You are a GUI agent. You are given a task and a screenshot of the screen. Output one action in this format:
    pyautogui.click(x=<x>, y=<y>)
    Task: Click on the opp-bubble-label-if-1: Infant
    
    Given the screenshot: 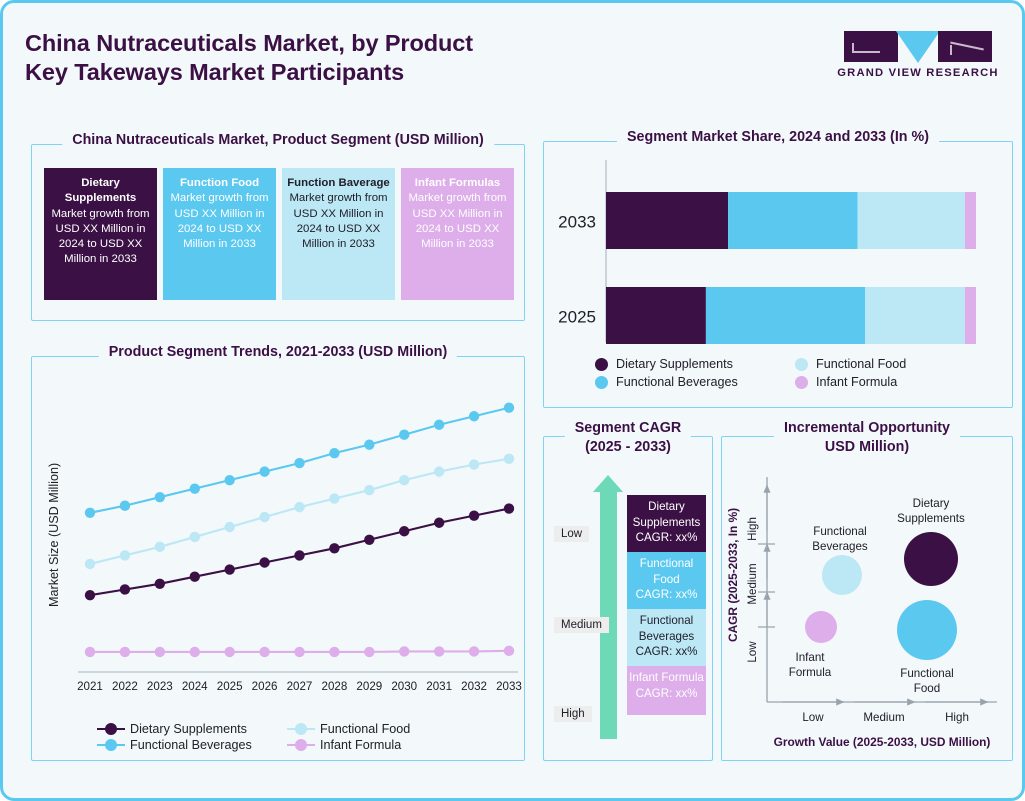 What is the action you would take?
    pyautogui.click(x=810, y=657)
    